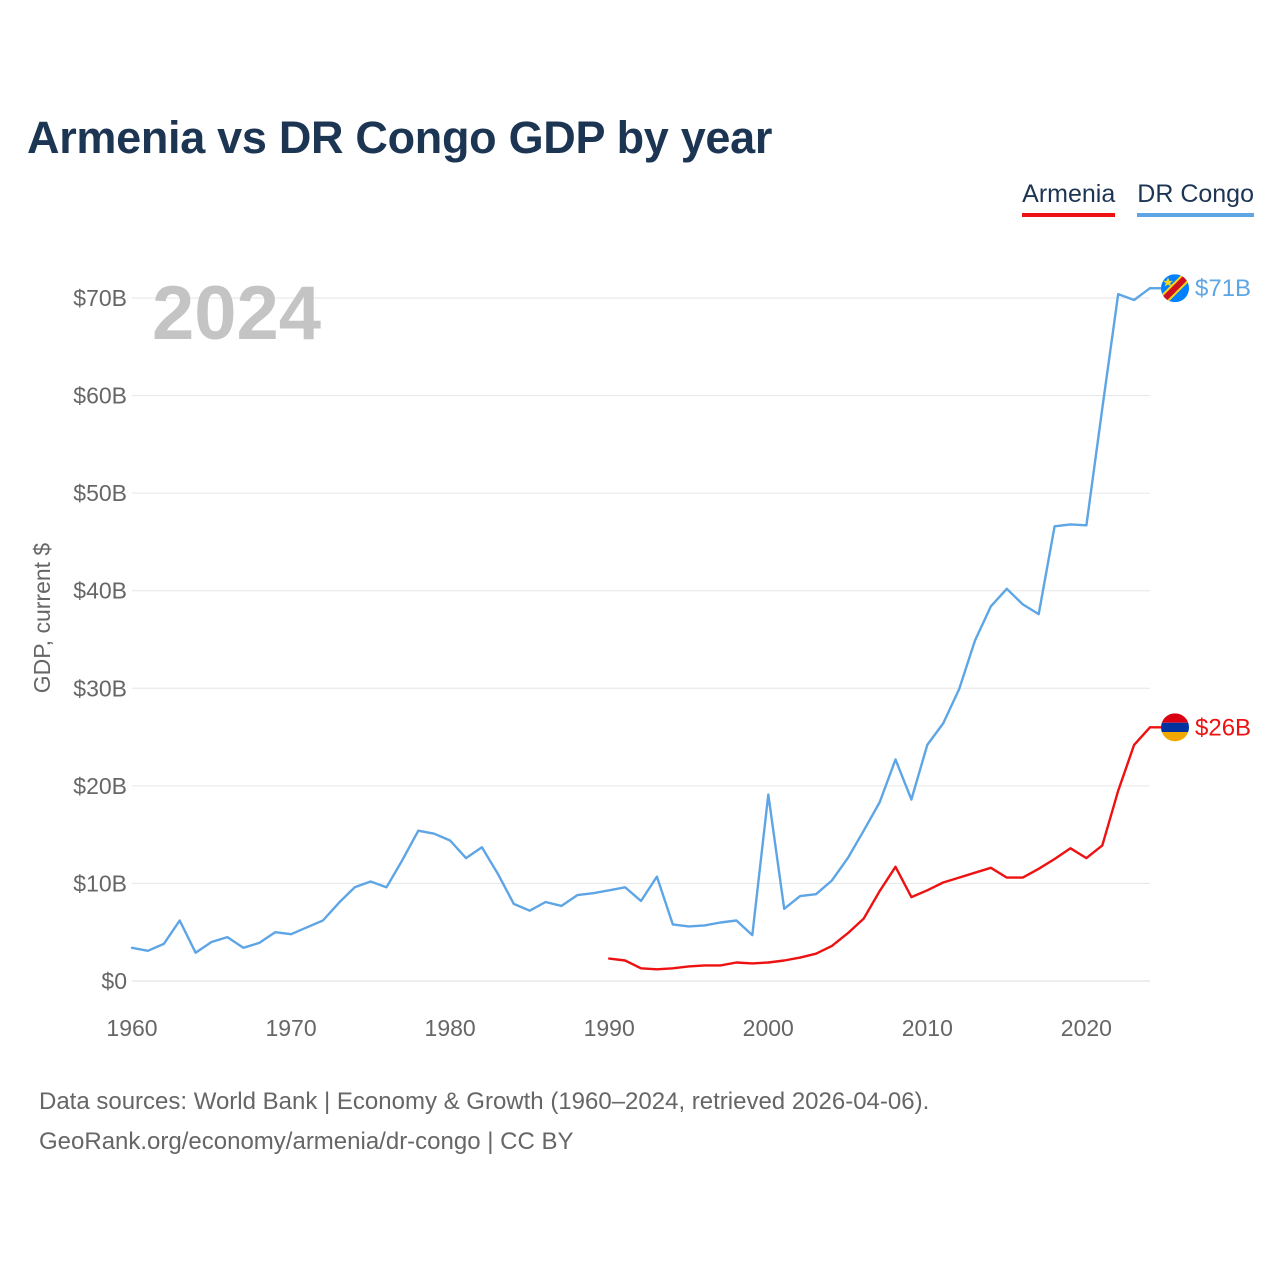  What do you see at coordinates (1195, 198) in the screenshot?
I see `legend-dr-congo: DR Congo` at bounding box center [1195, 198].